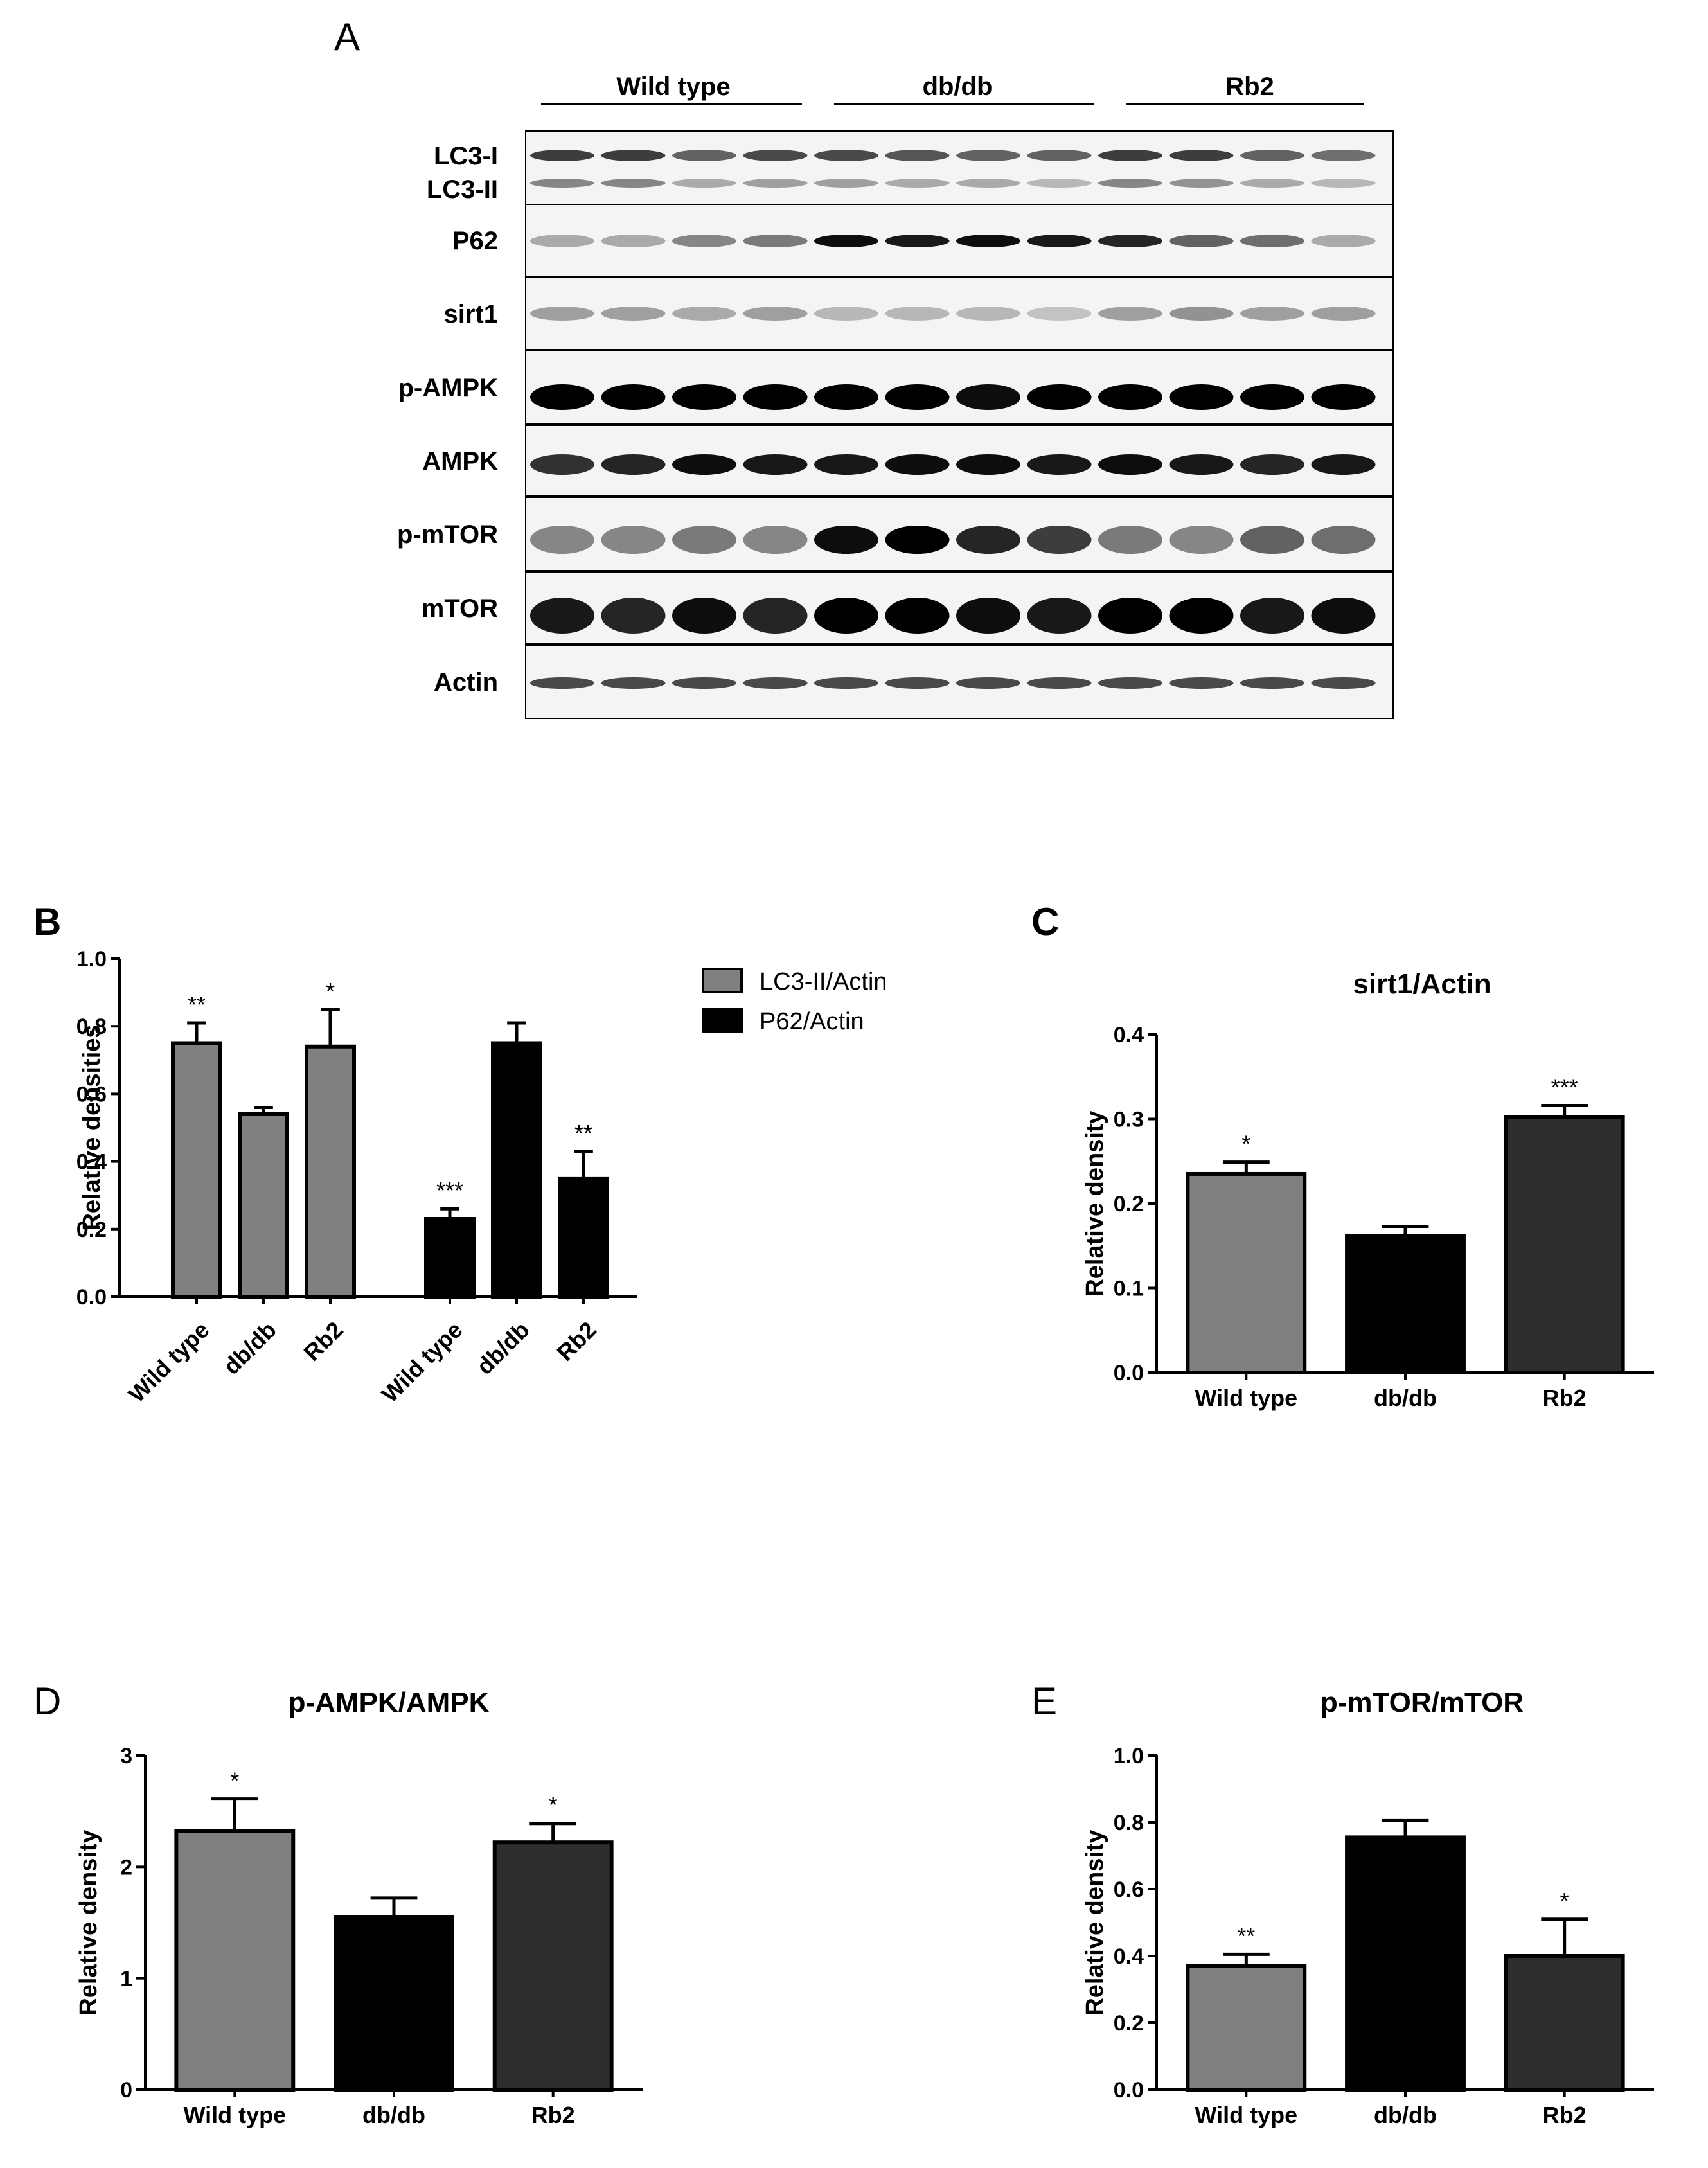 The width and height of the screenshot is (1708, 2168). I want to click on chart-title: sirt1/Actin, so click(1422, 984).